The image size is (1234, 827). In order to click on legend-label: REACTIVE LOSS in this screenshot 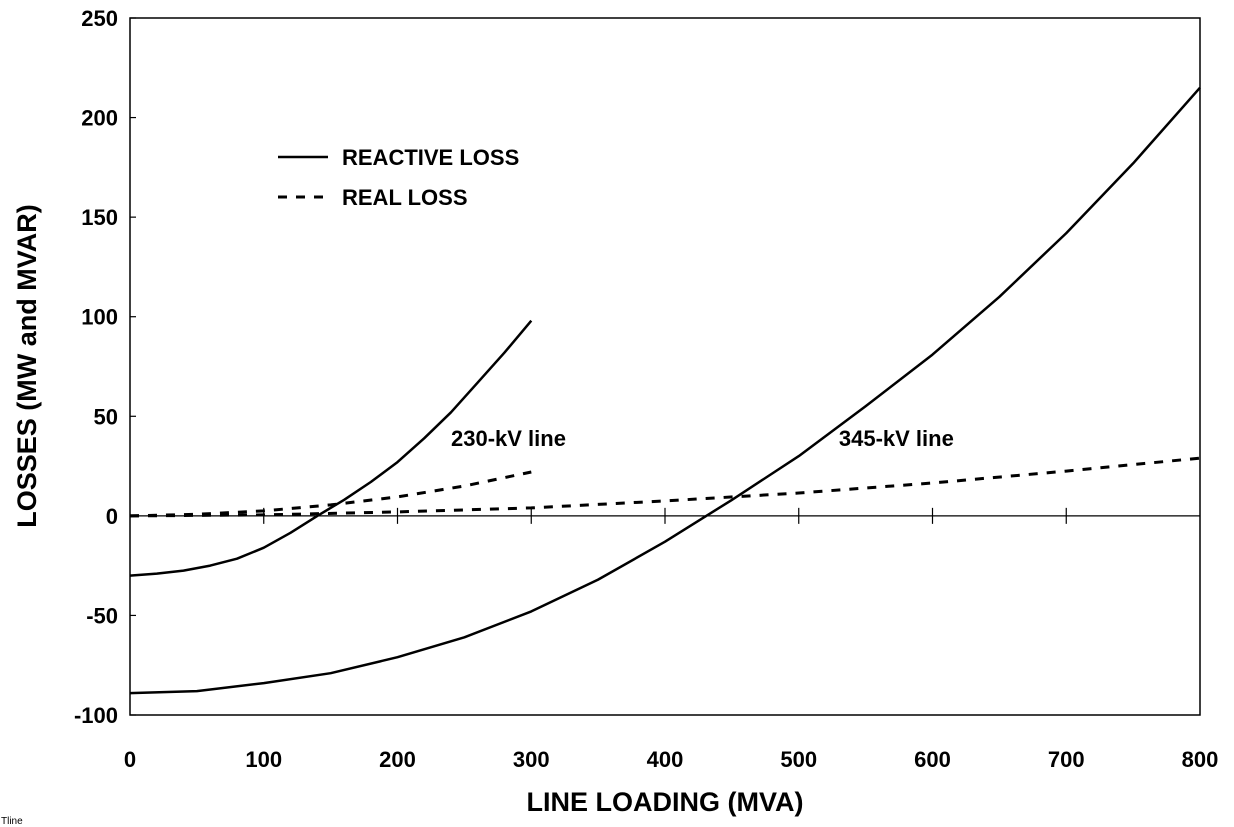, I will do `click(430, 157)`.